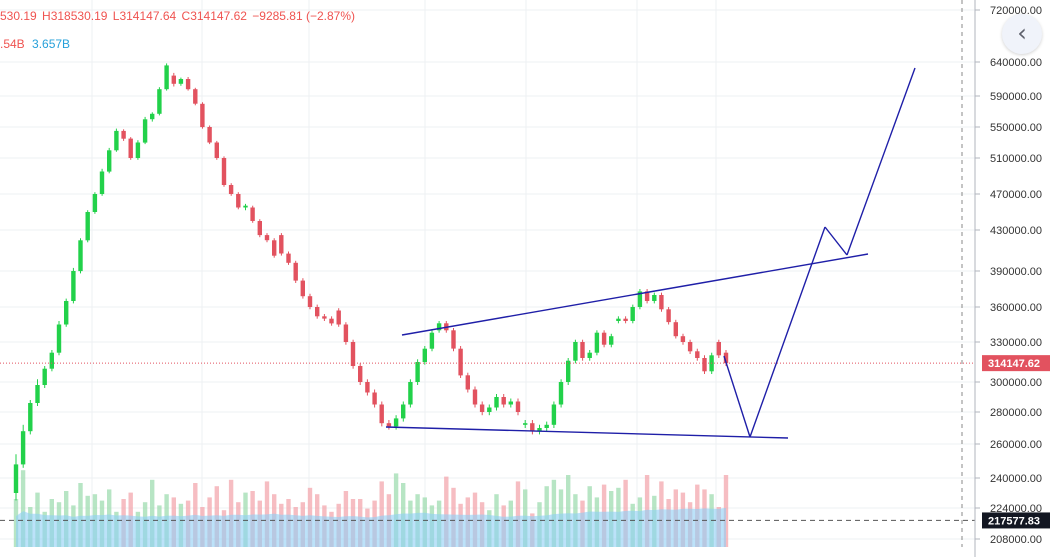 The width and height of the screenshot is (1051, 557). What do you see at coordinates (12, 44) in the screenshot?
I see `volume-value-1: .54B` at bounding box center [12, 44].